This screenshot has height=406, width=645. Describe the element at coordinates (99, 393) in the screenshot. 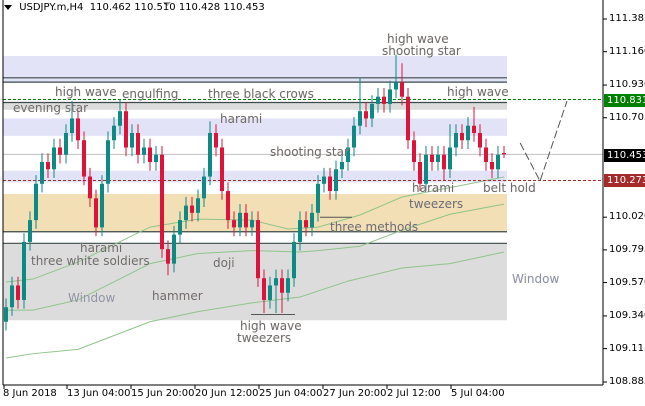

I see `x-tick-label: 13 Jun 04:00` at that location.